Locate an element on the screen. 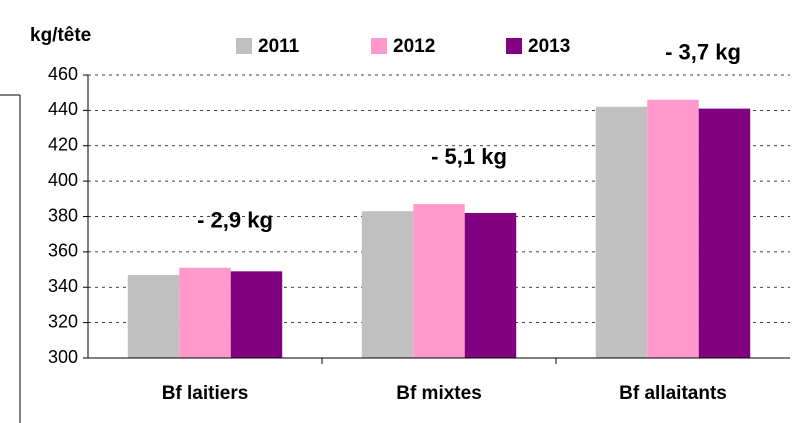  x-tick-label: Bf allaitants is located at coordinates (673, 393).